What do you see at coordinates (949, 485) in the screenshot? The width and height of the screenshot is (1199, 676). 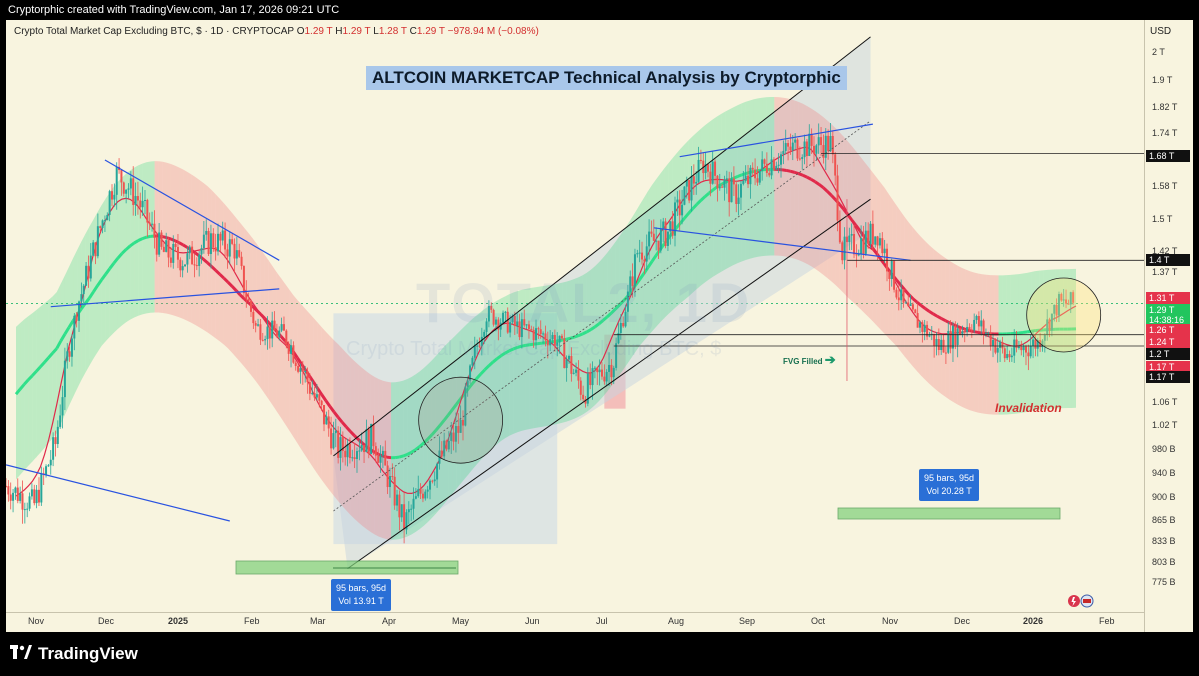 I see `range-measure-box-2: 95 bars, 95d Vol 20.28 T` at bounding box center [949, 485].